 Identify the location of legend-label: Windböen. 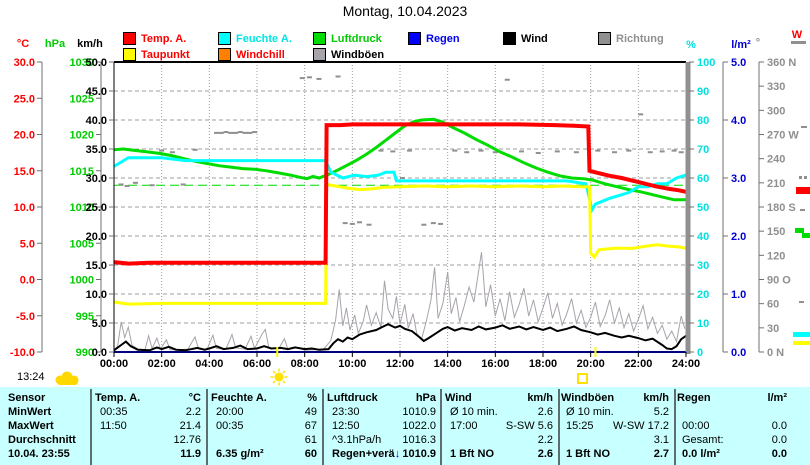
(358, 54).